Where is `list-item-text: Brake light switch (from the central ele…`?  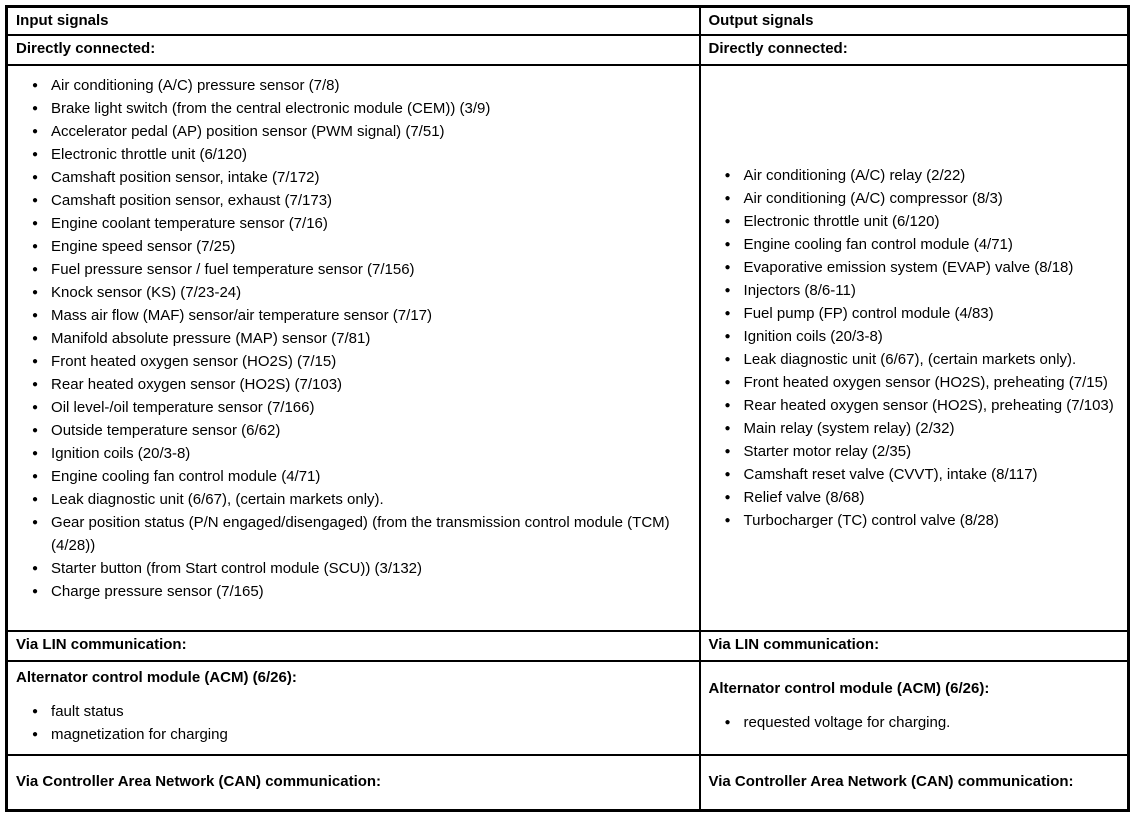
list-item-text: Brake light switch (from the central ele… is located at coordinates (271, 108).